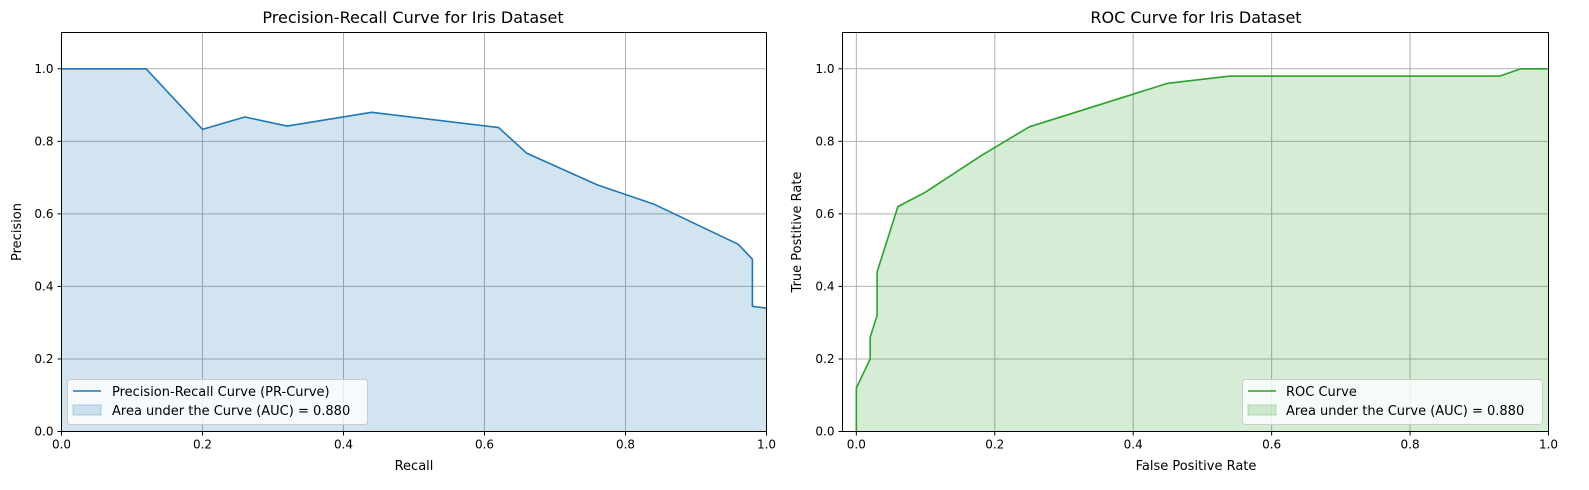 The image size is (1589, 490). Describe the element at coordinates (231, 411) in the screenshot. I see `pr-legend-area-label: Area under the Curve (AUC) = 0.880` at that location.